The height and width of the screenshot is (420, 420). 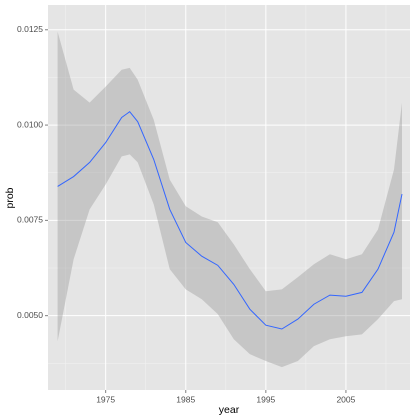 I want to click on y-tick-label: 0.0100, so click(x=30, y=124).